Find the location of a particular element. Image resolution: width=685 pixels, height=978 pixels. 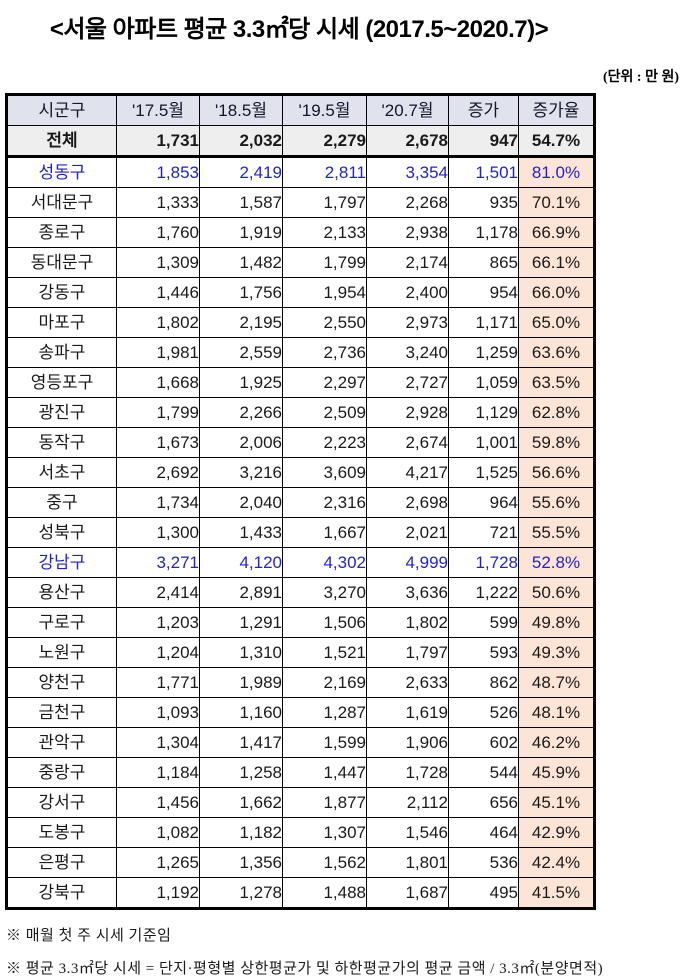

price-value-cell: 1,799 is located at coordinates (158, 412).